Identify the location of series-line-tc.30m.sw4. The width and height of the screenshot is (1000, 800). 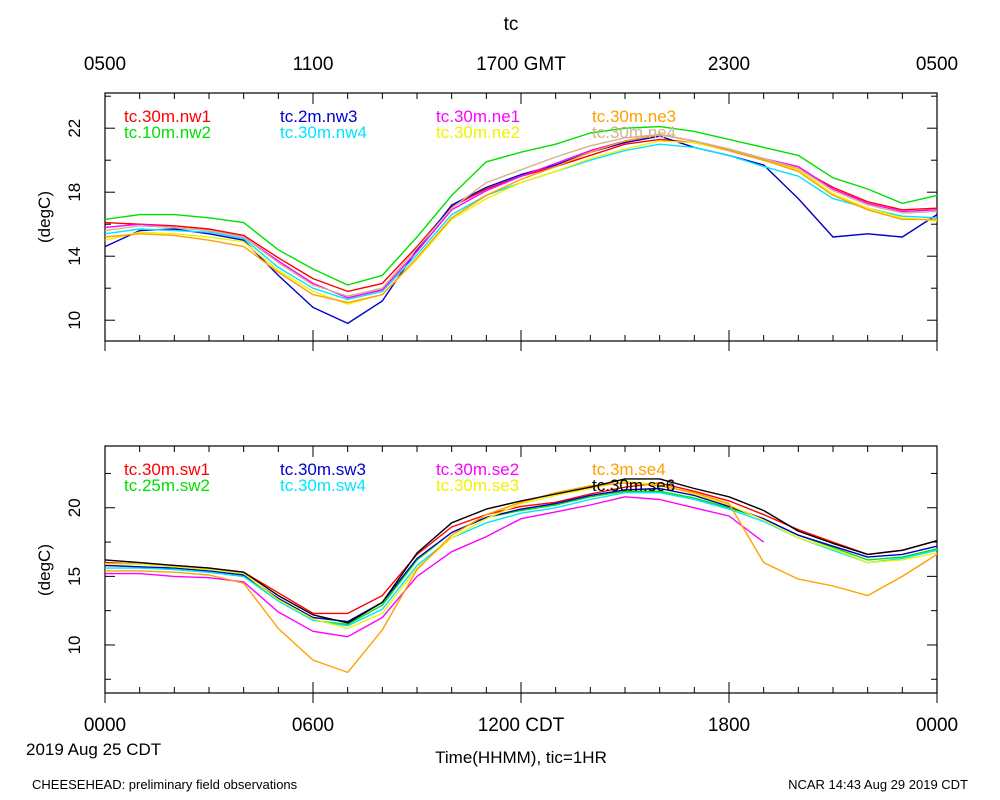
(521, 559).